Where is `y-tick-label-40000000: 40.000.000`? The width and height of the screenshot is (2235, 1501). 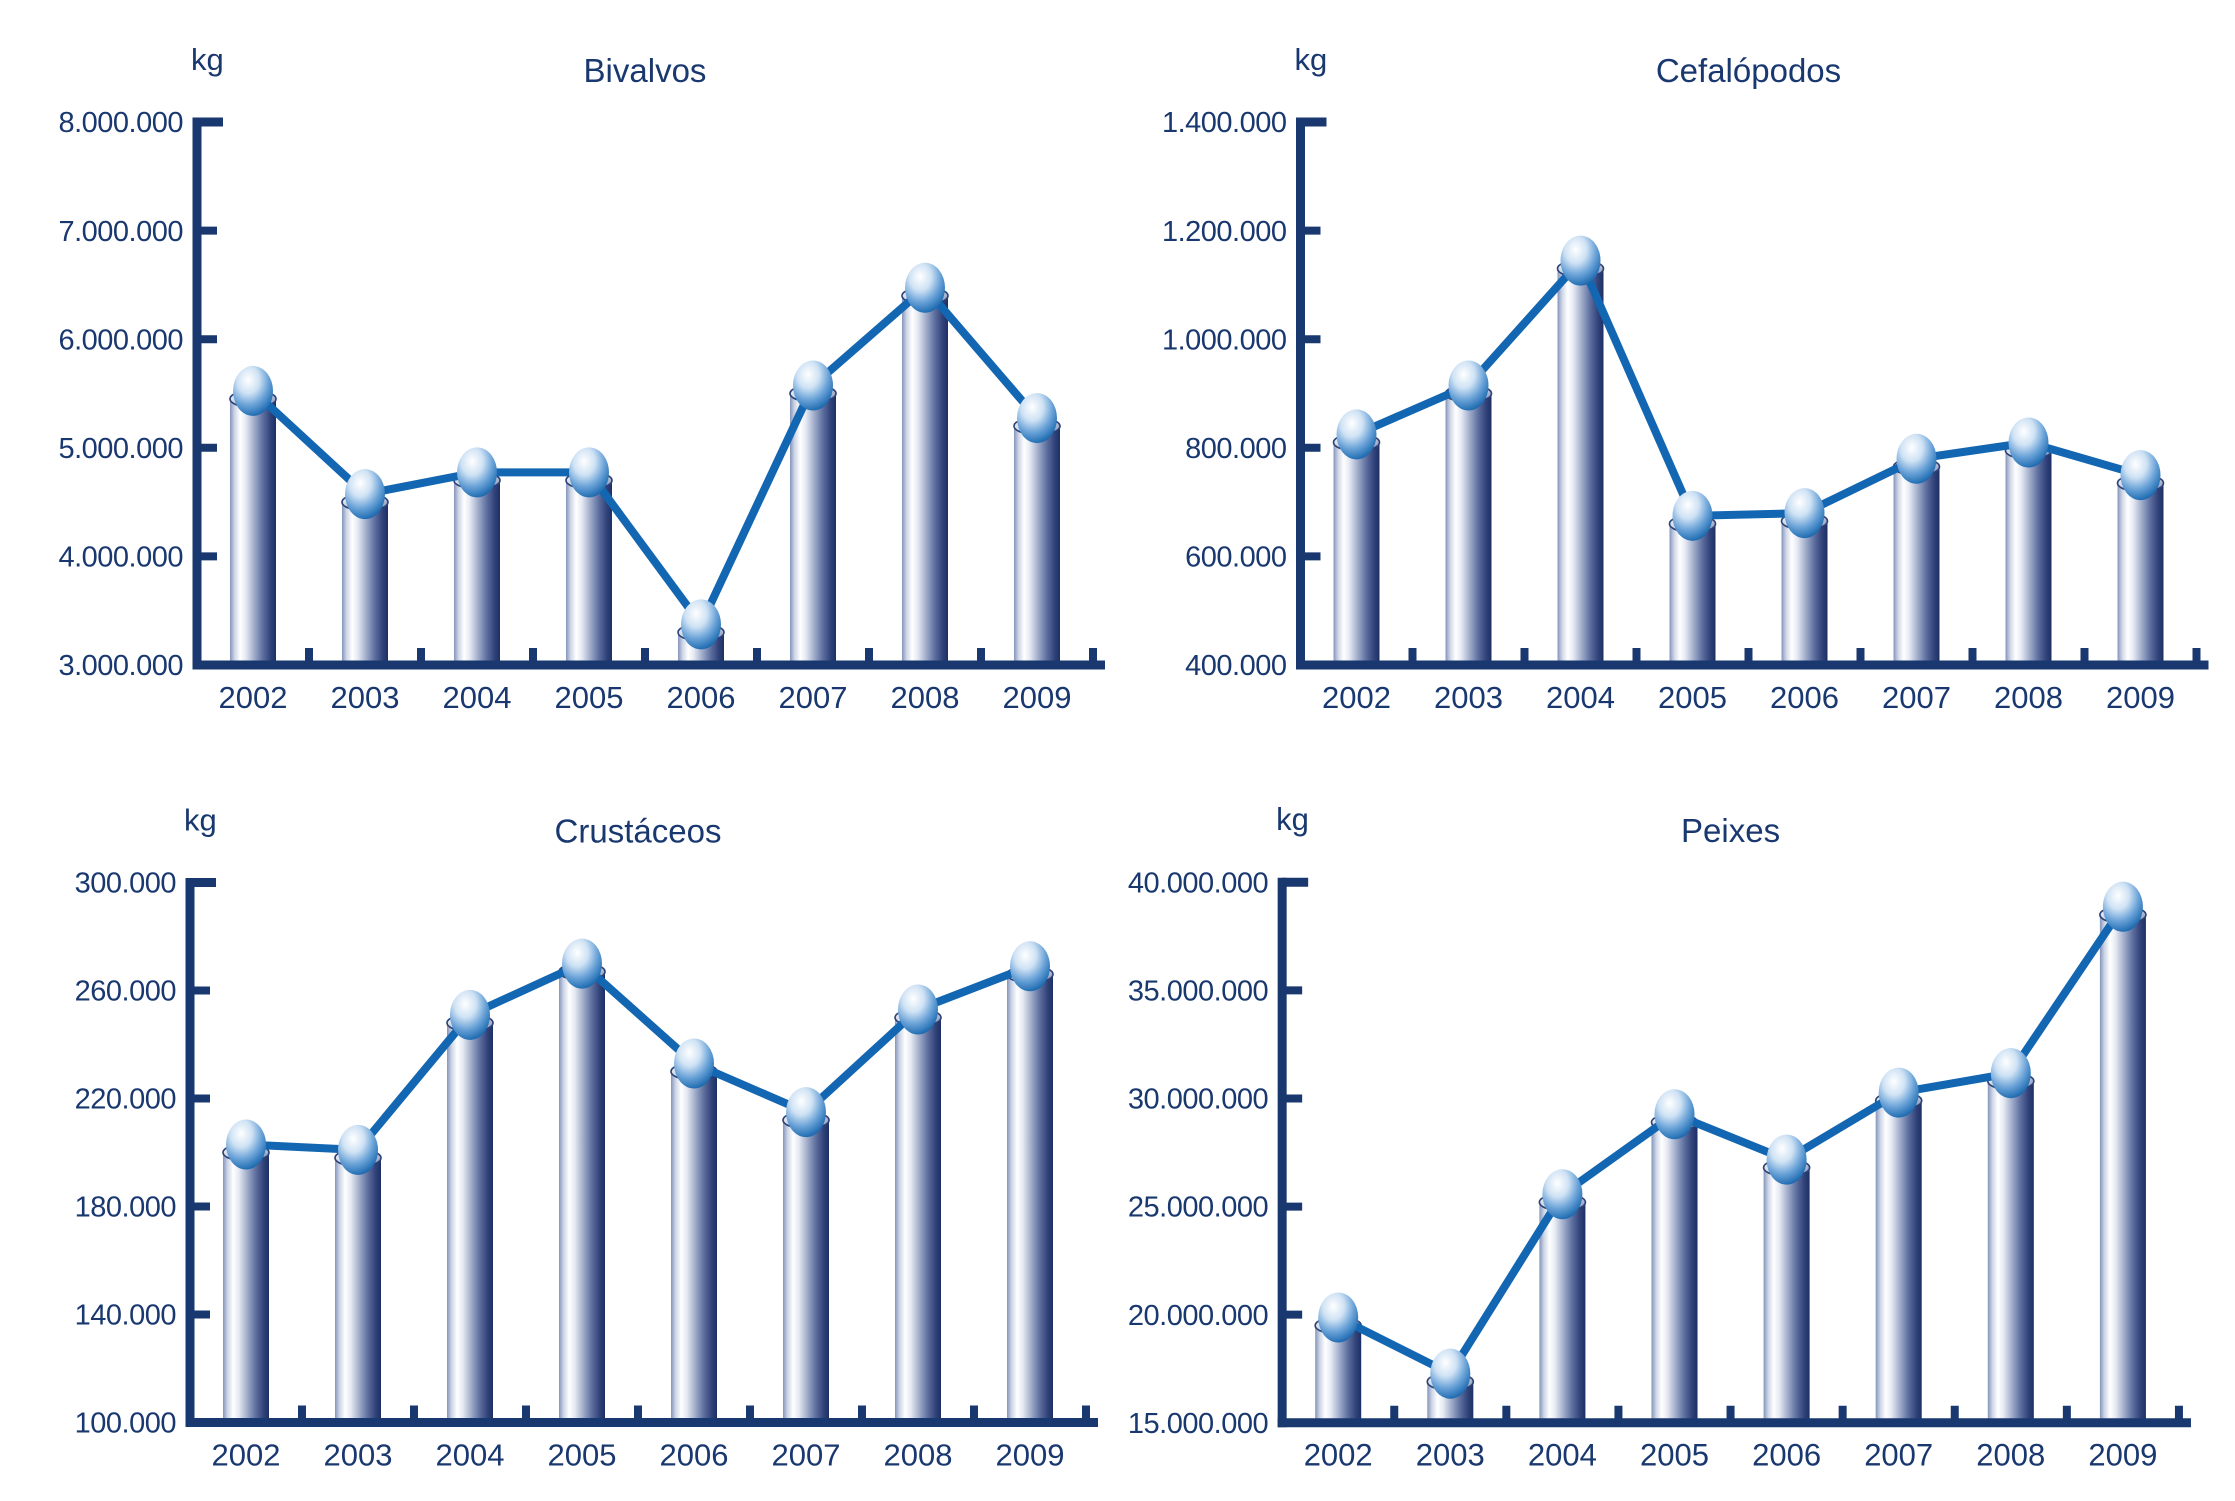 y-tick-label-40000000: 40.000.000 is located at coordinates (1198, 883).